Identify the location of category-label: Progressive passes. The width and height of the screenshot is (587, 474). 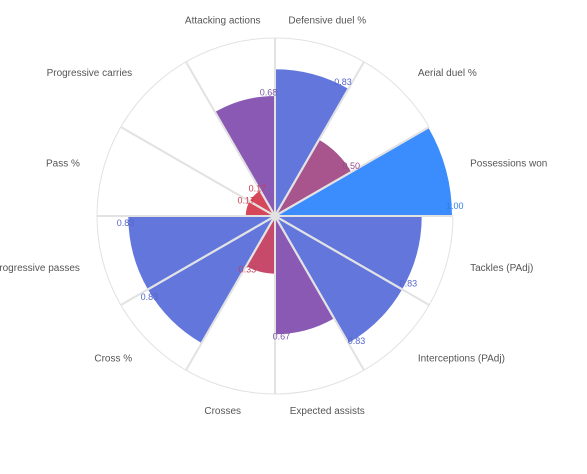
(40, 268).